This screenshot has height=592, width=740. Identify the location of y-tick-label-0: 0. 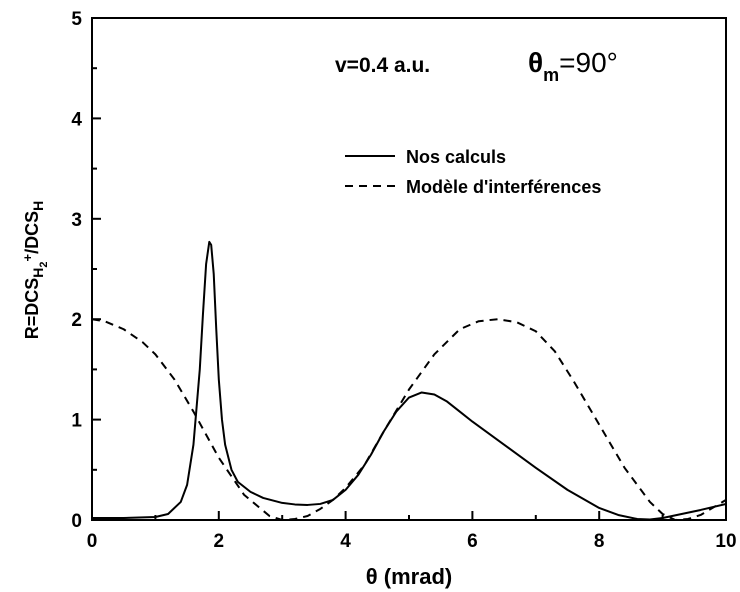
(76, 521).